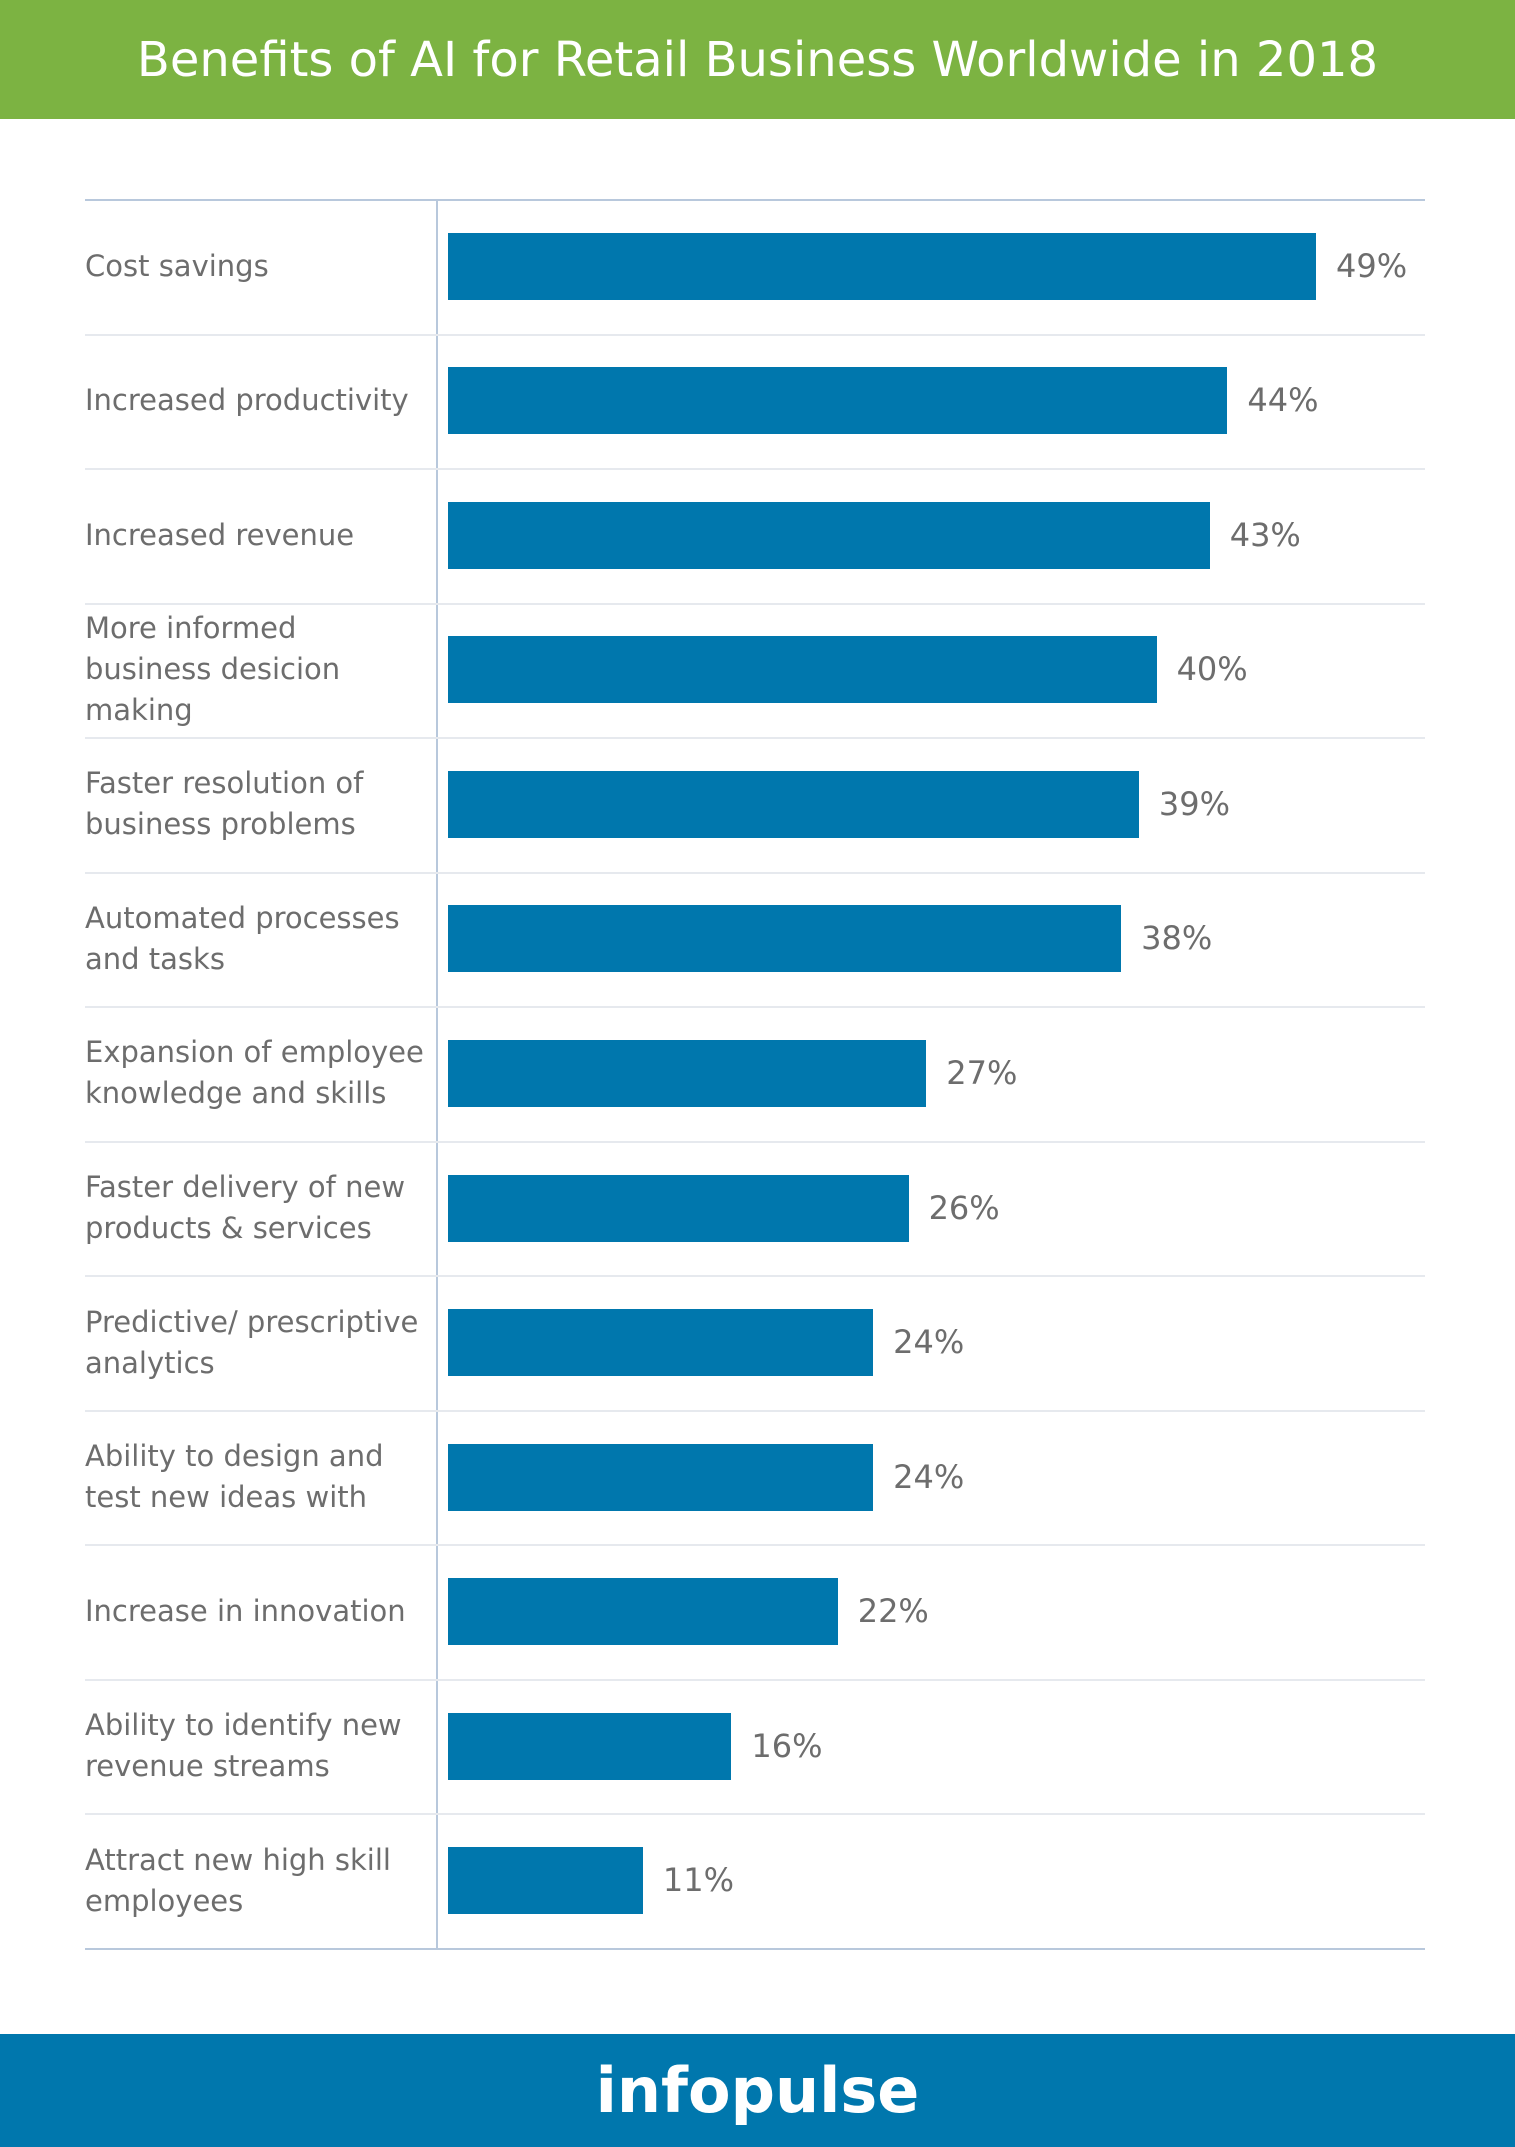 The height and width of the screenshot is (2147, 1515). I want to click on category-label: Ability to identify new revenue streams, so click(243, 1746).